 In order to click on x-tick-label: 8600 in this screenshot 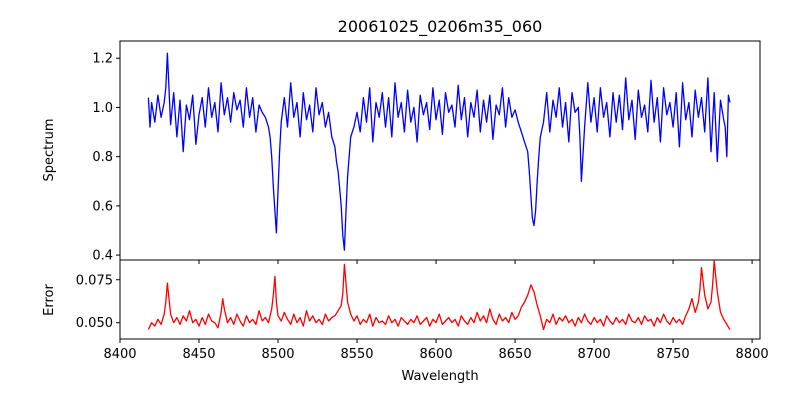, I will do `click(436, 354)`.